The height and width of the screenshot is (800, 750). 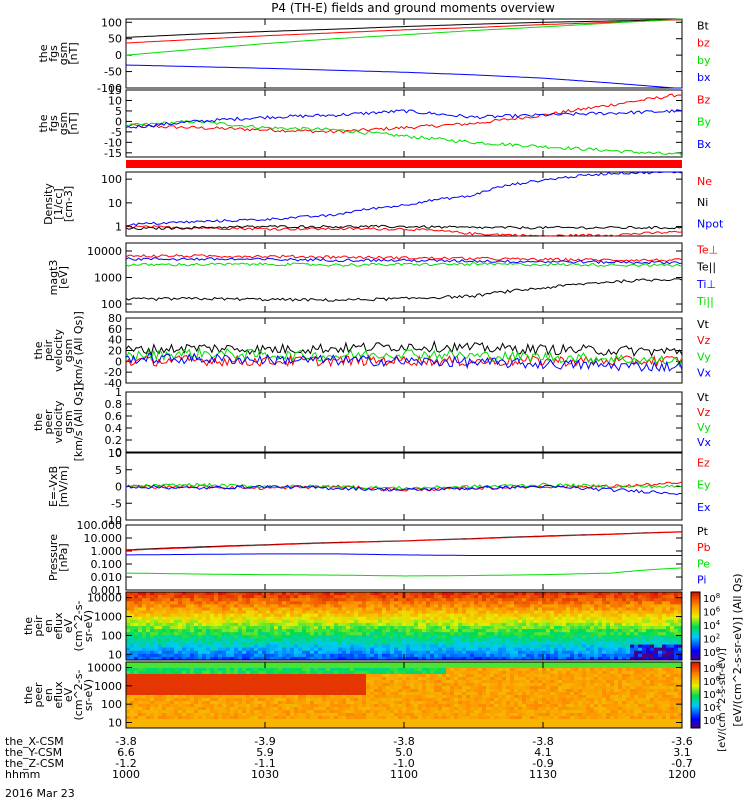 What do you see at coordinates (701, 580) in the screenshot?
I see `legend-pi: Pi` at bounding box center [701, 580].